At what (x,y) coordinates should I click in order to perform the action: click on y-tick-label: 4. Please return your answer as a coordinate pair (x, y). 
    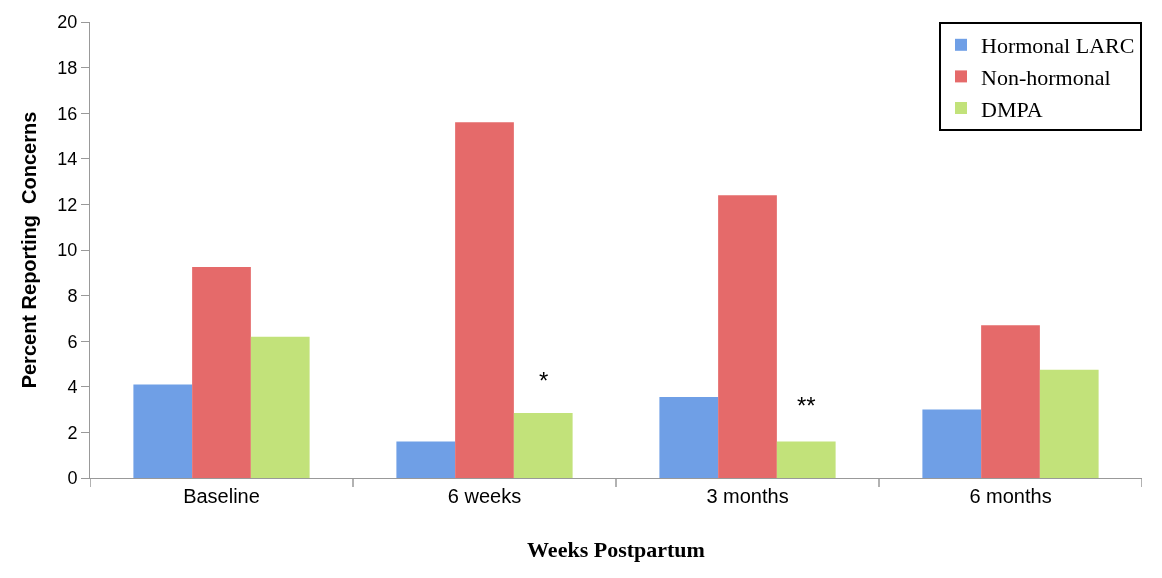
    Looking at the image, I should click on (72, 387).